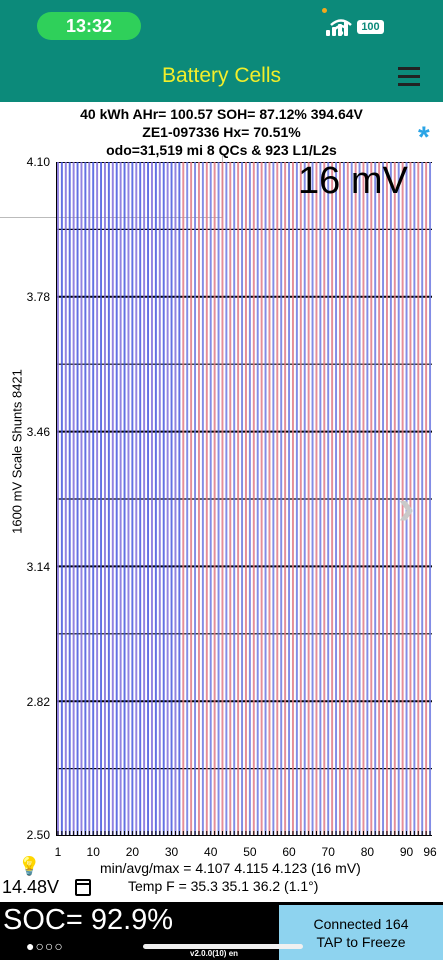 This screenshot has height=960, width=443. Describe the element at coordinates (221, 114) in the screenshot. I see `battery-summary-line: 40 kWh AHr= 100.57 SOH= 87.12% 394.64V` at that location.